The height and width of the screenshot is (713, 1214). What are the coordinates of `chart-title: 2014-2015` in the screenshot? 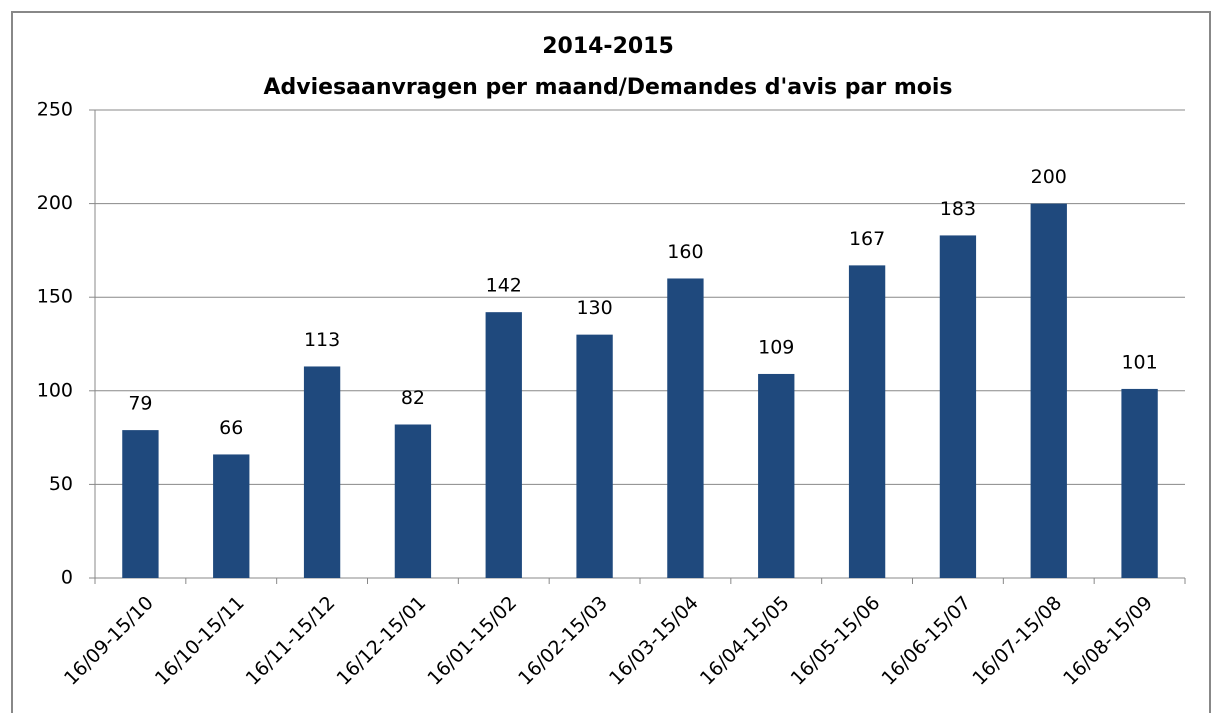 It's located at (608, 46).